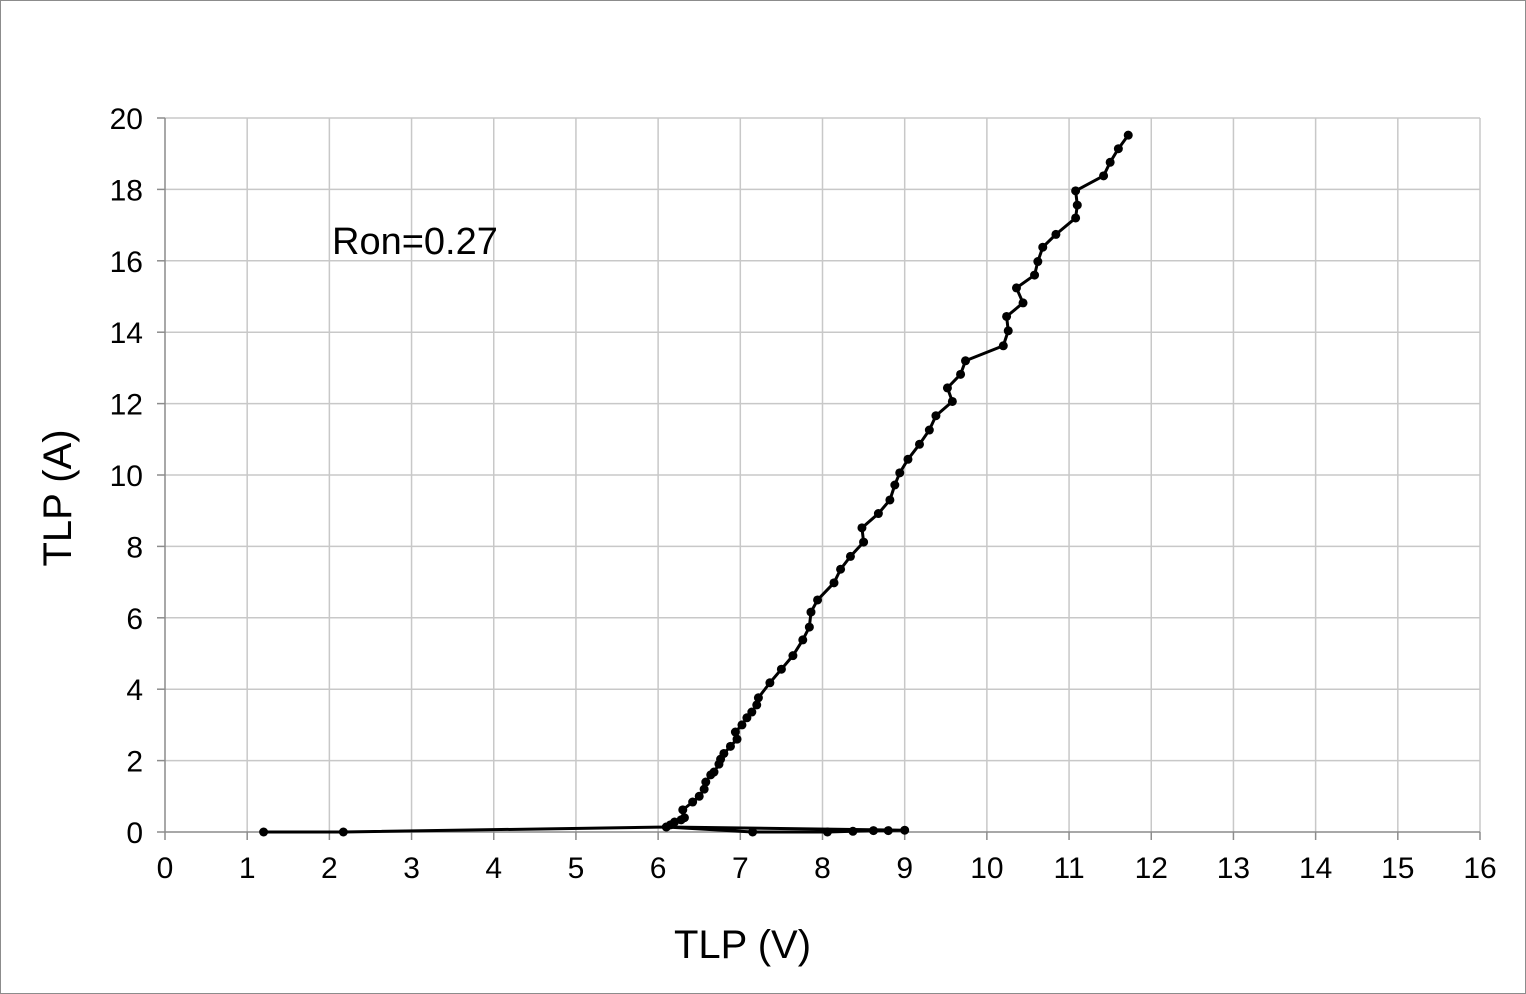 The height and width of the screenshot is (994, 1526). What do you see at coordinates (822, 868) in the screenshot?
I see `x-tick-label: 8` at bounding box center [822, 868].